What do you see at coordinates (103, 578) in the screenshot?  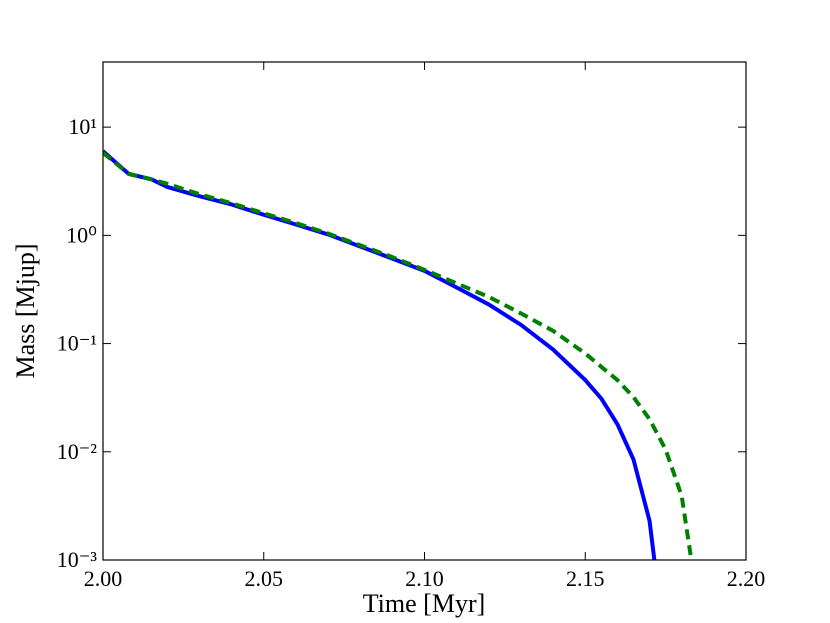 I see `x-tick-label: 2.00` at bounding box center [103, 578].